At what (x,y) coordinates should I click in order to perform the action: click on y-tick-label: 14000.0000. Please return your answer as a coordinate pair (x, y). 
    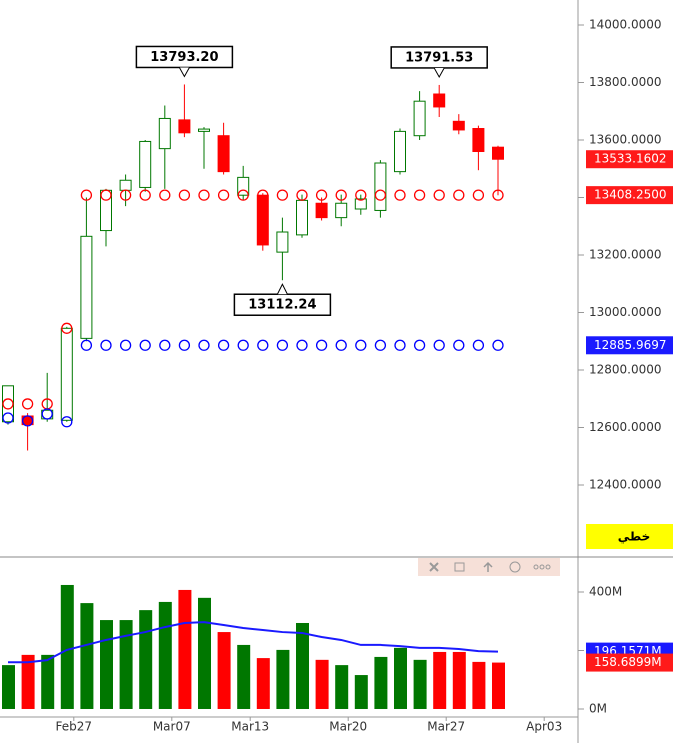
    Looking at the image, I should click on (625, 25).